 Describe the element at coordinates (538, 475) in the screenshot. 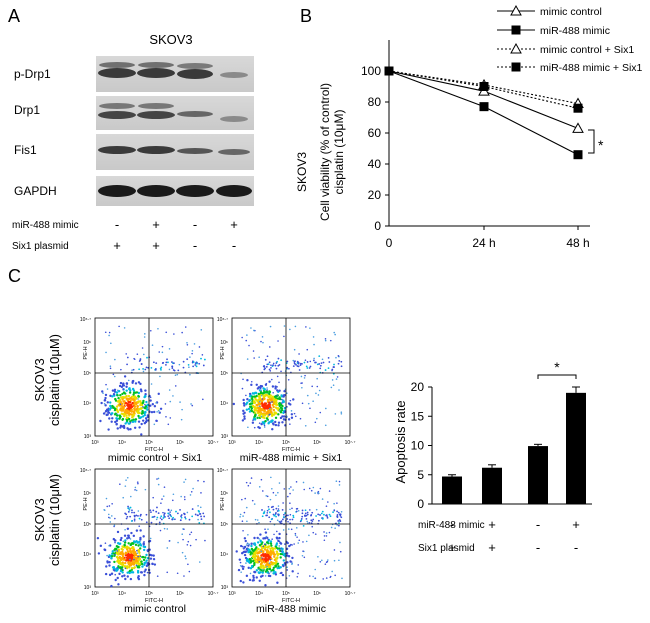

I see `bar` at that location.